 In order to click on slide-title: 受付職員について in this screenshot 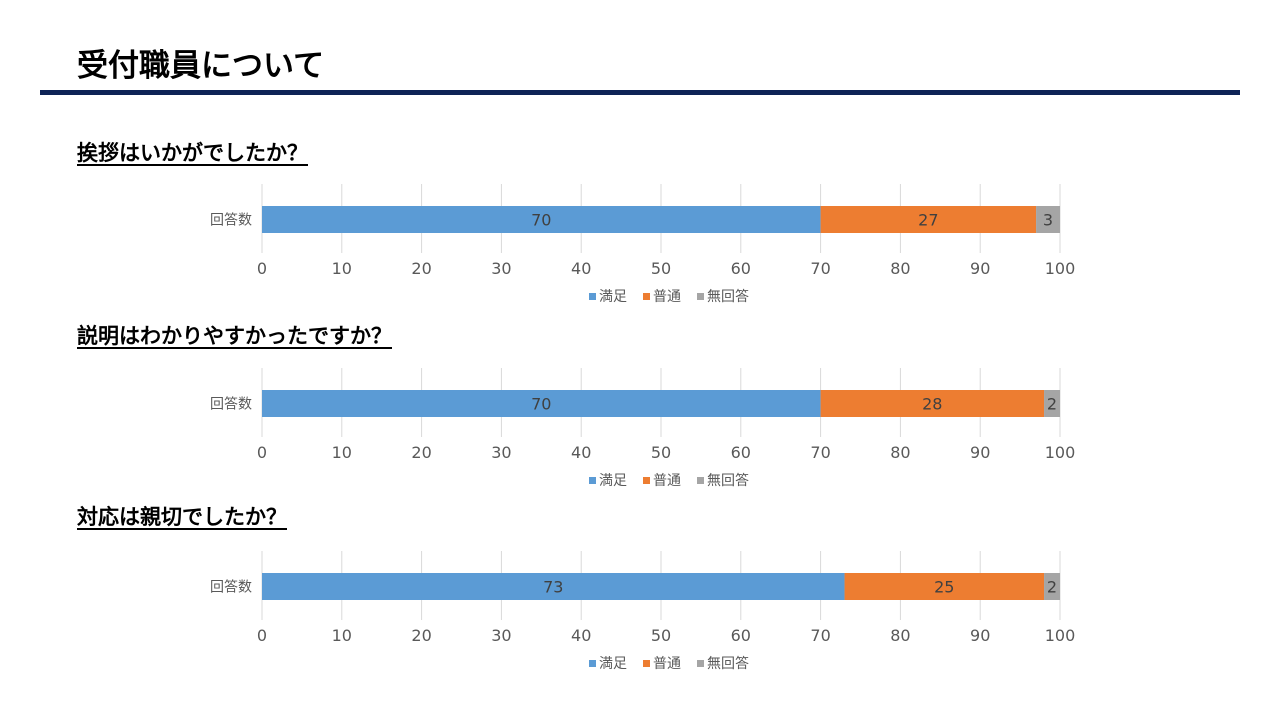, I will do `click(201, 66)`.